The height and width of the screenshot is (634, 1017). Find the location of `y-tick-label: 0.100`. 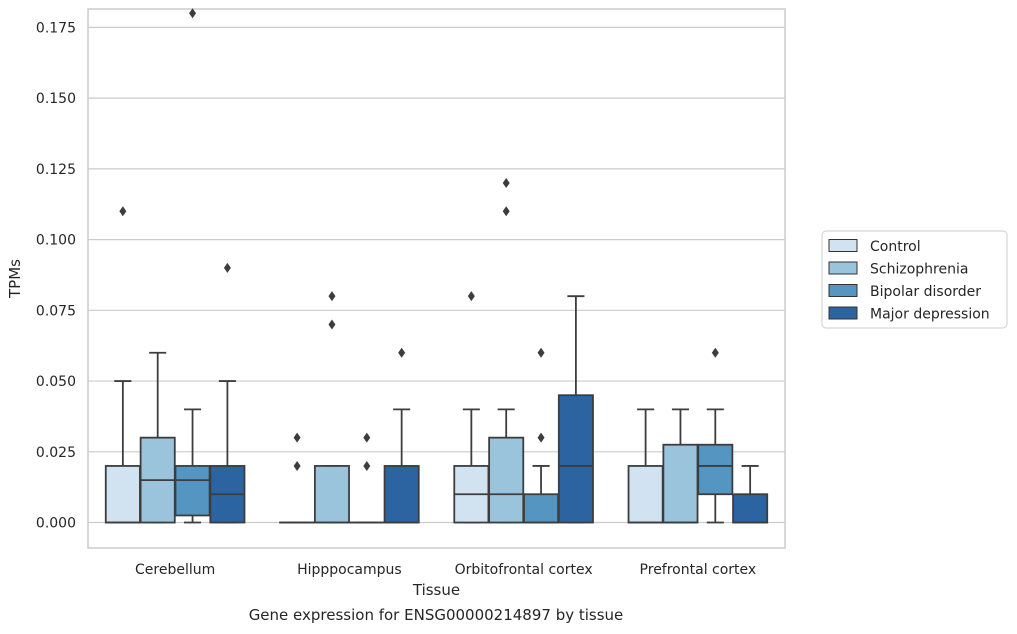

y-tick-label: 0.100 is located at coordinates (56, 241).